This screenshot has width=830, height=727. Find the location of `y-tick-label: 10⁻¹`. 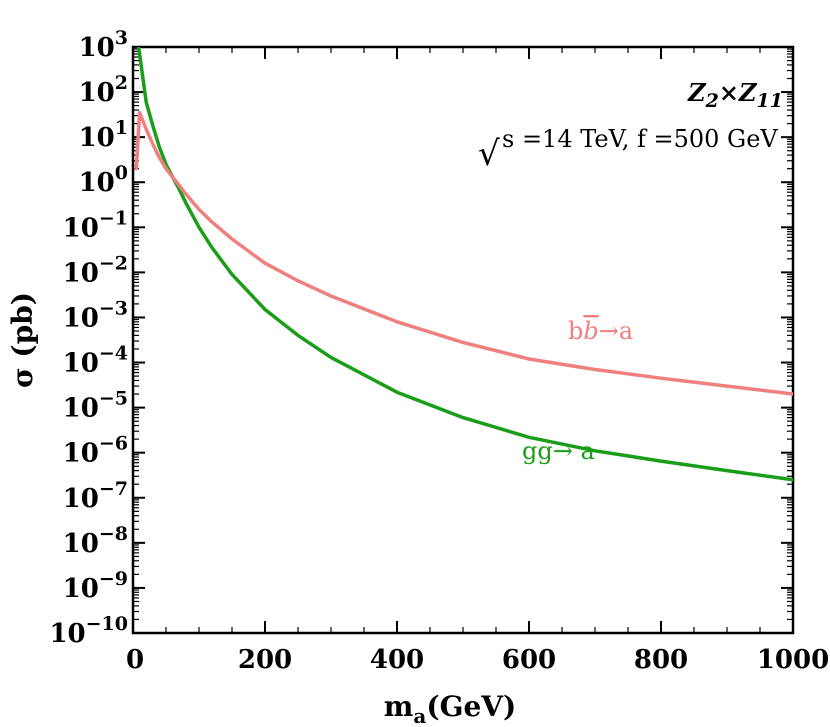

y-tick-label: 10⁻¹ is located at coordinates (95, 225).